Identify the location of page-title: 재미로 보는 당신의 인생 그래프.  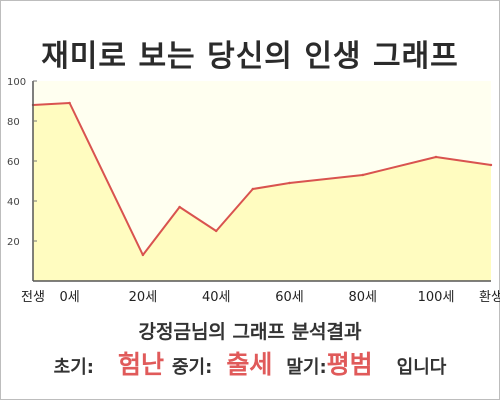
(250, 56).